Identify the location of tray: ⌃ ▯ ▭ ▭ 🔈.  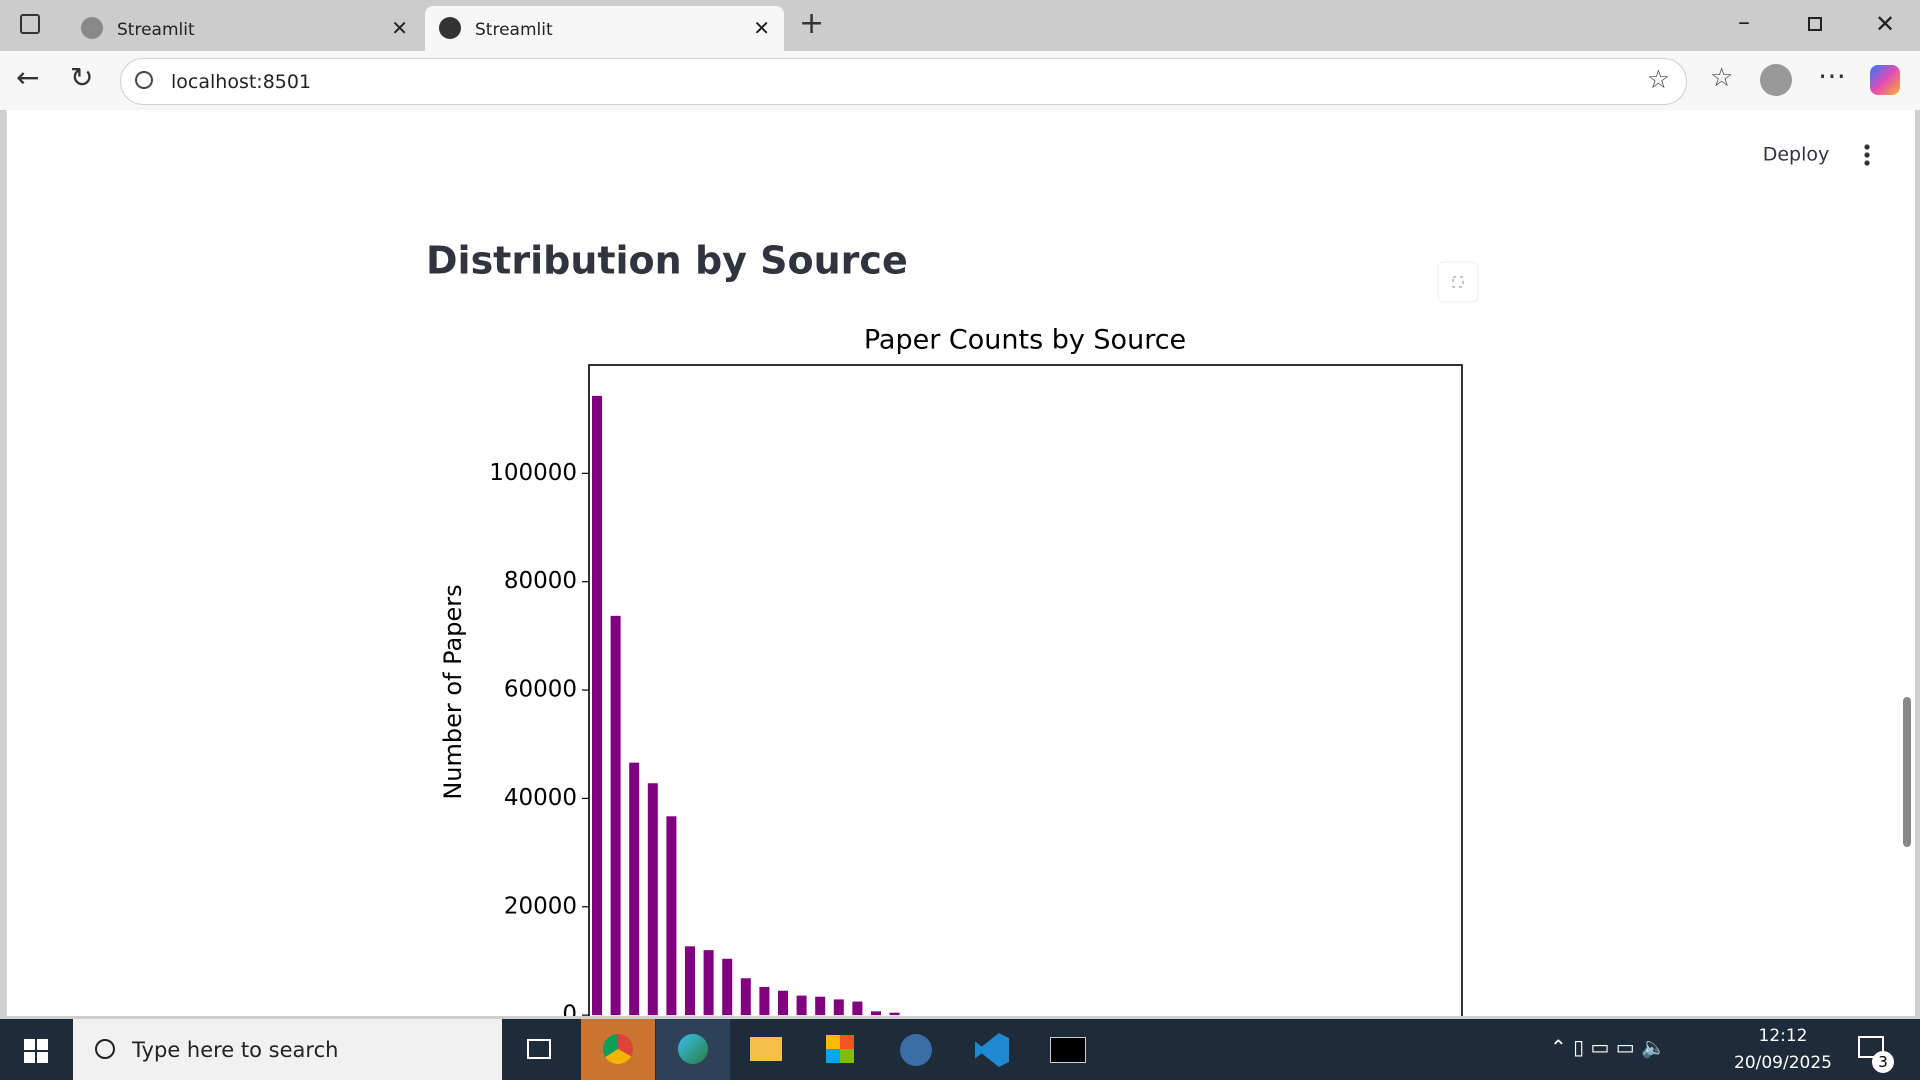
(1608, 1047).